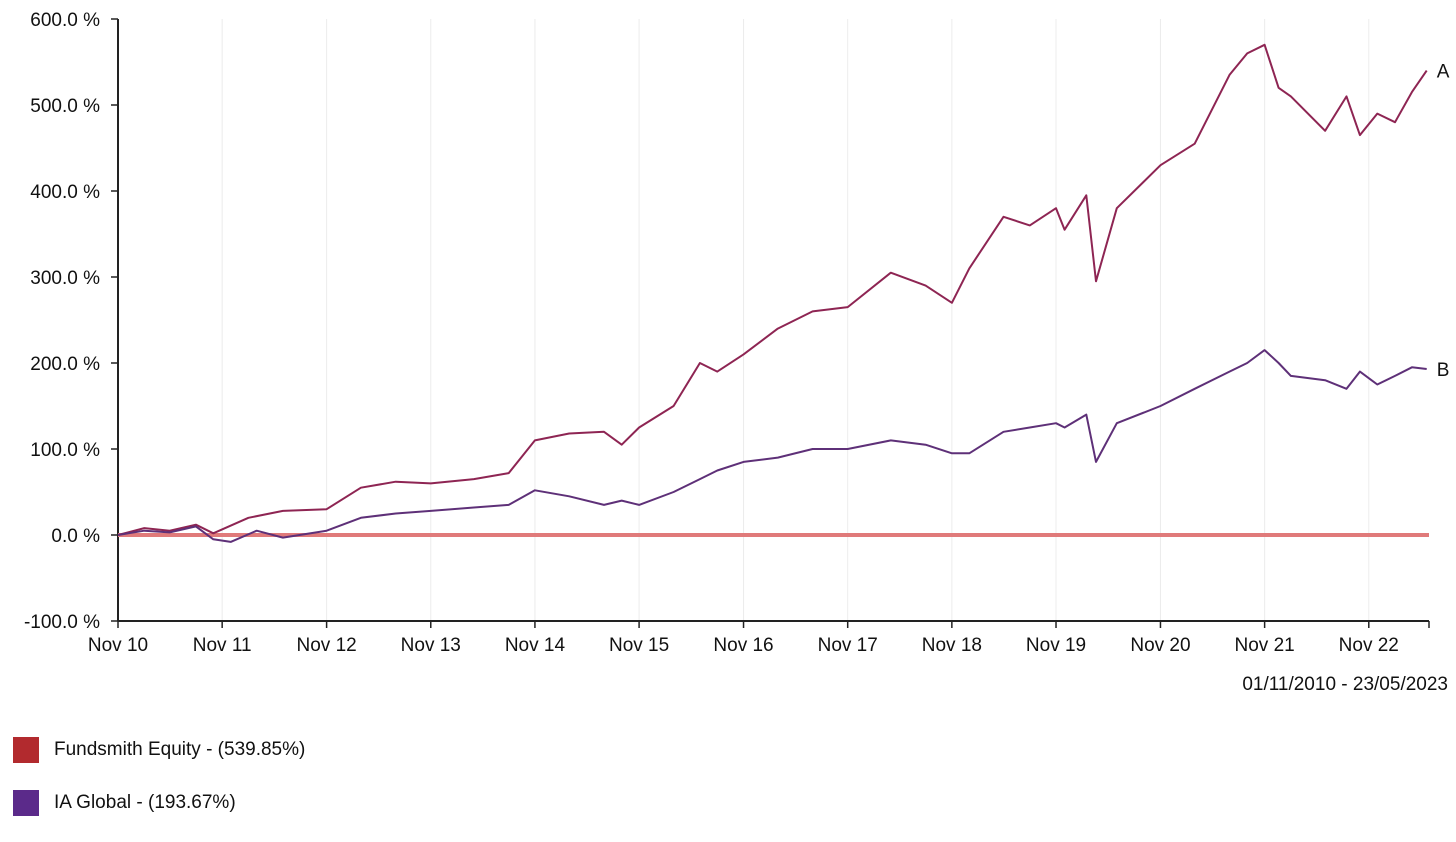 Image resolution: width=1456 pixels, height=842 pixels. I want to click on y-tick-label: 100.0 %, so click(65, 450).